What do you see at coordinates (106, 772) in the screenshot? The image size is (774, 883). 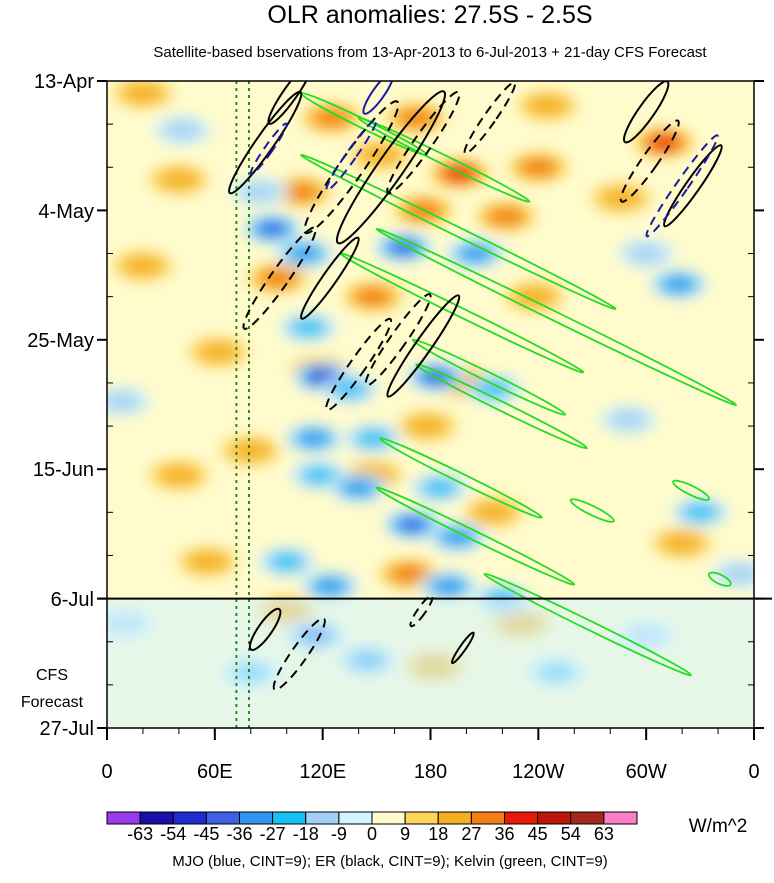 I see `x-tick-label: 0` at bounding box center [106, 772].